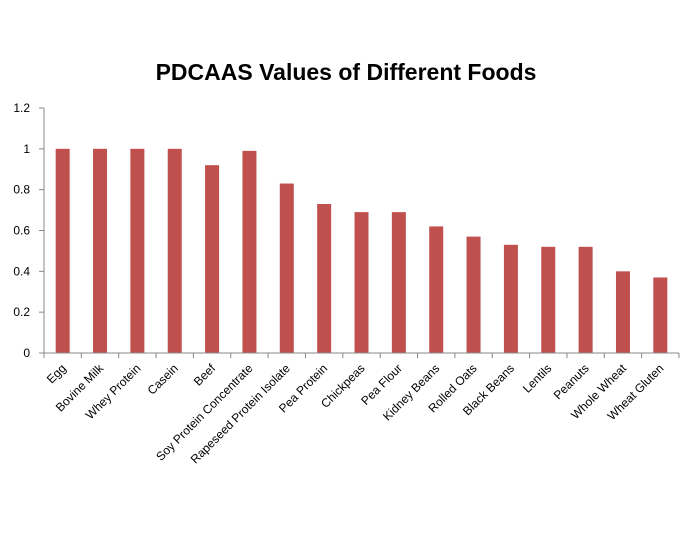  Describe the element at coordinates (21, 190) in the screenshot. I see `y-tick-label: 0.8` at that location.